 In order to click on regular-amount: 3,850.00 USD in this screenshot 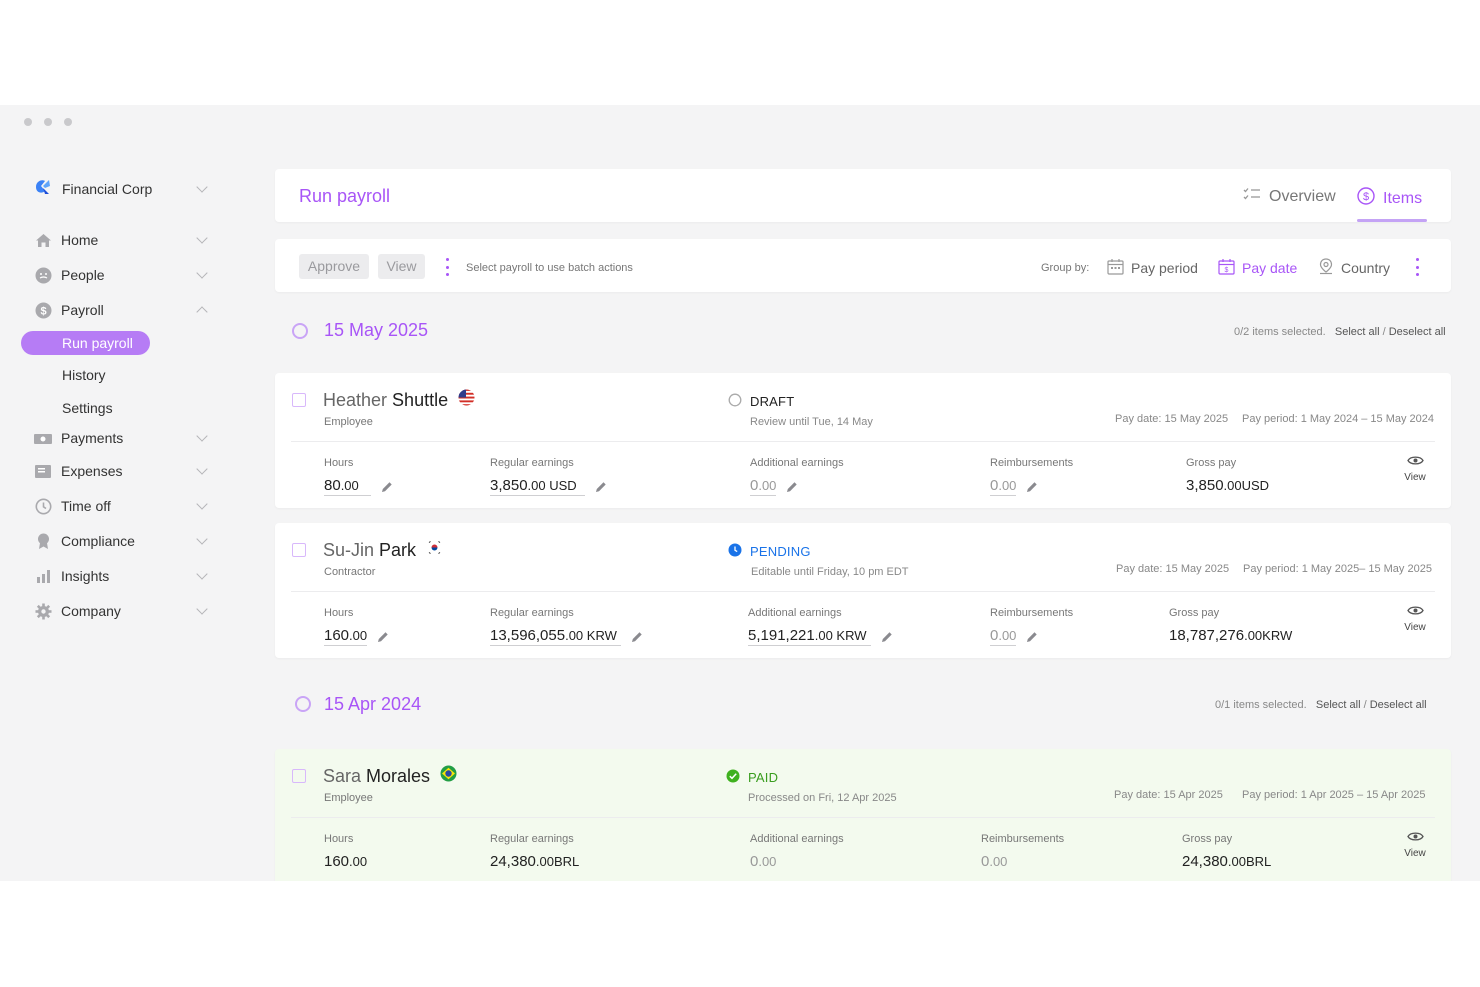, I will do `click(538, 486)`.